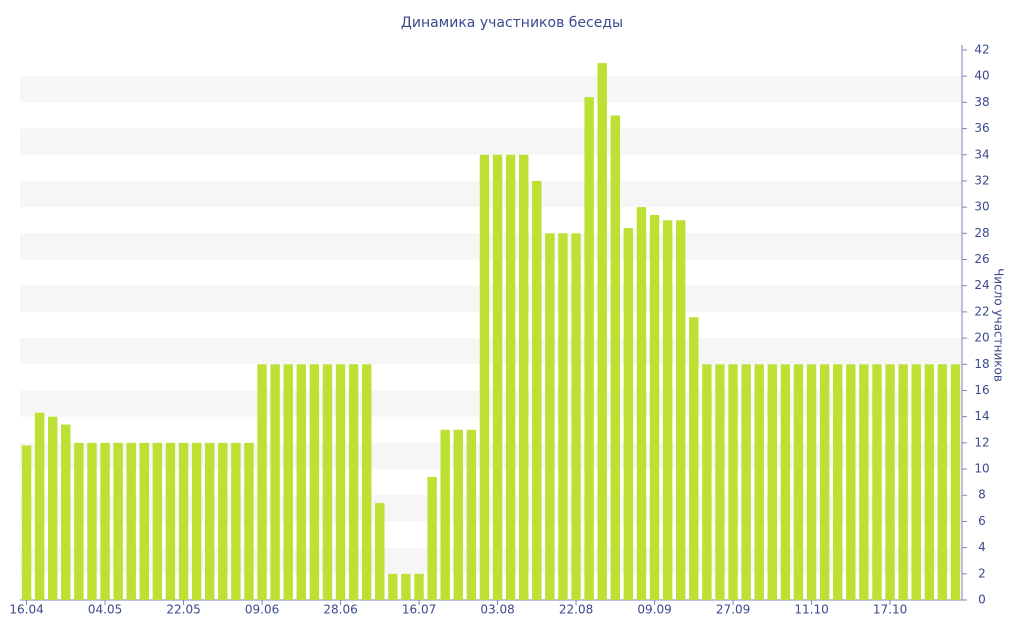 This screenshot has width=1024, height=640. I want to click on y-tick-label: 28, so click(981, 233).